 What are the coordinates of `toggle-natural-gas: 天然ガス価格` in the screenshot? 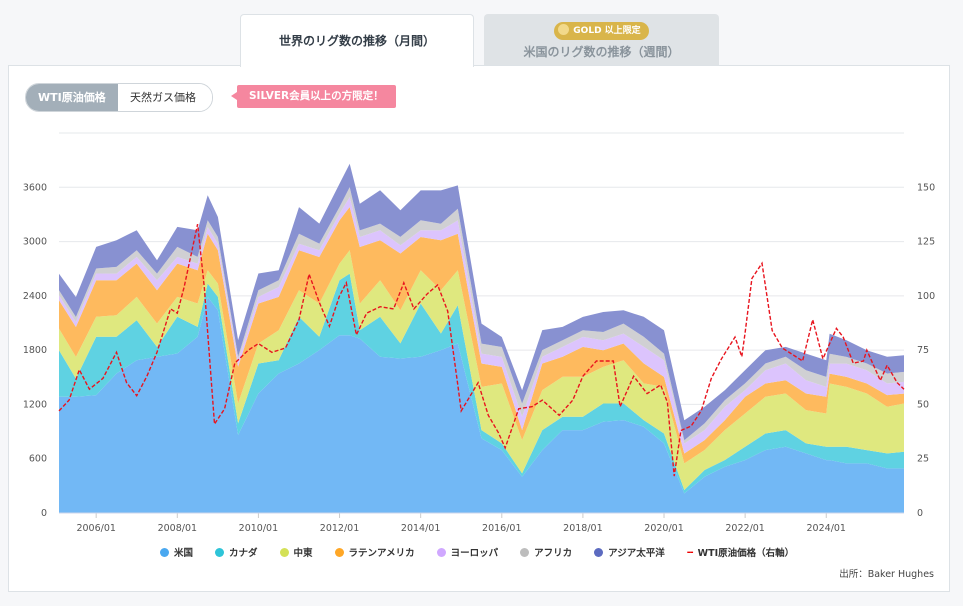 It's located at (165, 97).